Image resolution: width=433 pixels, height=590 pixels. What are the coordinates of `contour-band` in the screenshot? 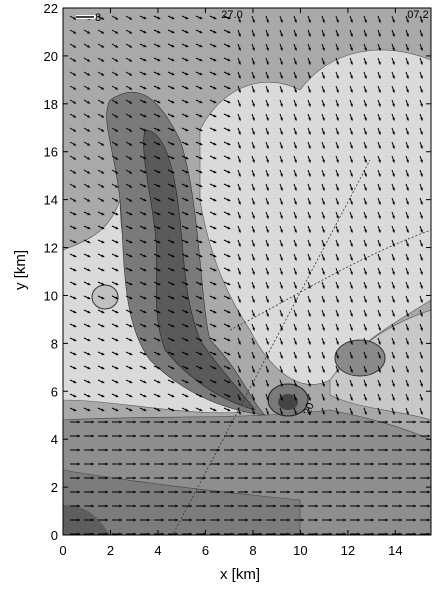 It's located at (288, 402).